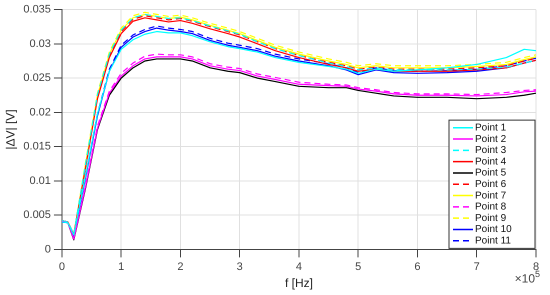 The height and width of the screenshot is (295, 550). What do you see at coordinates (121, 267) in the screenshot?
I see `x-tick-label: 1` at bounding box center [121, 267].